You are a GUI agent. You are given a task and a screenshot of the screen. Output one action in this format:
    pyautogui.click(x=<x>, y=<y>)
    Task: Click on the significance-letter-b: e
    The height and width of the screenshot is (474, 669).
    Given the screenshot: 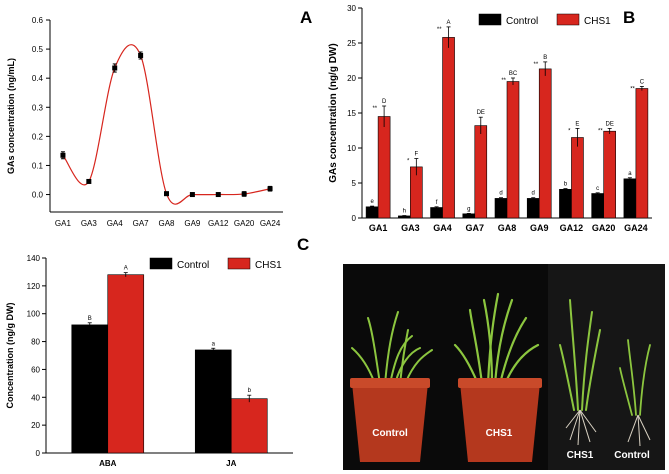 What is the action you would take?
    pyautogui.click(x=372, y=202)
    